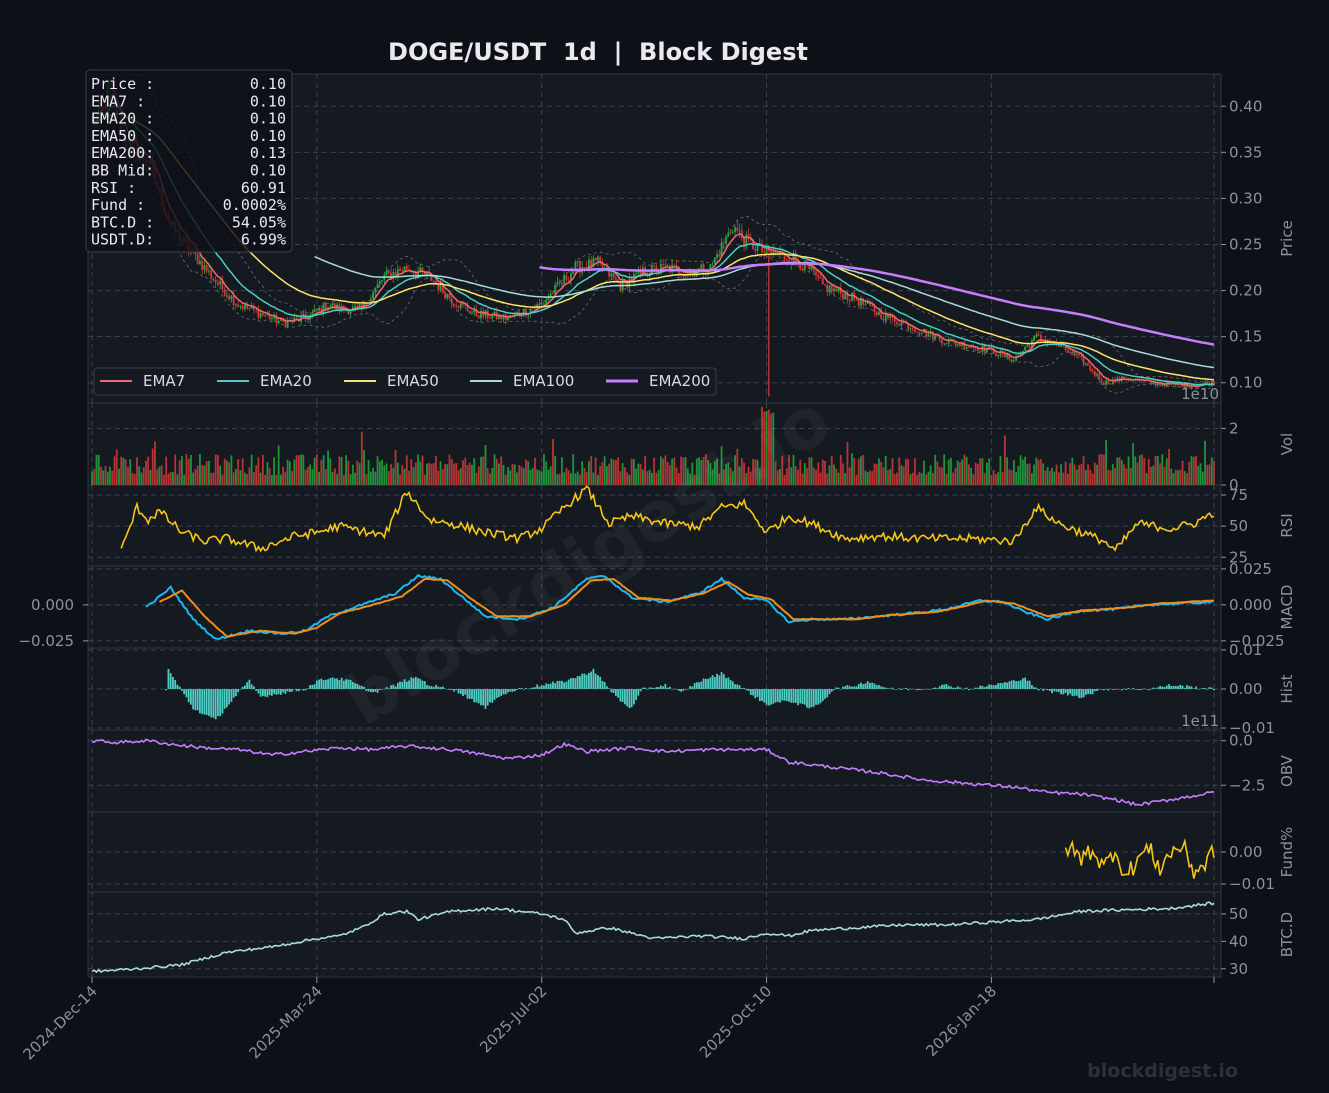  Describe the element at coordinates (1287, 238) in the screenshot. I see `panel-label-price: Price` at that location.